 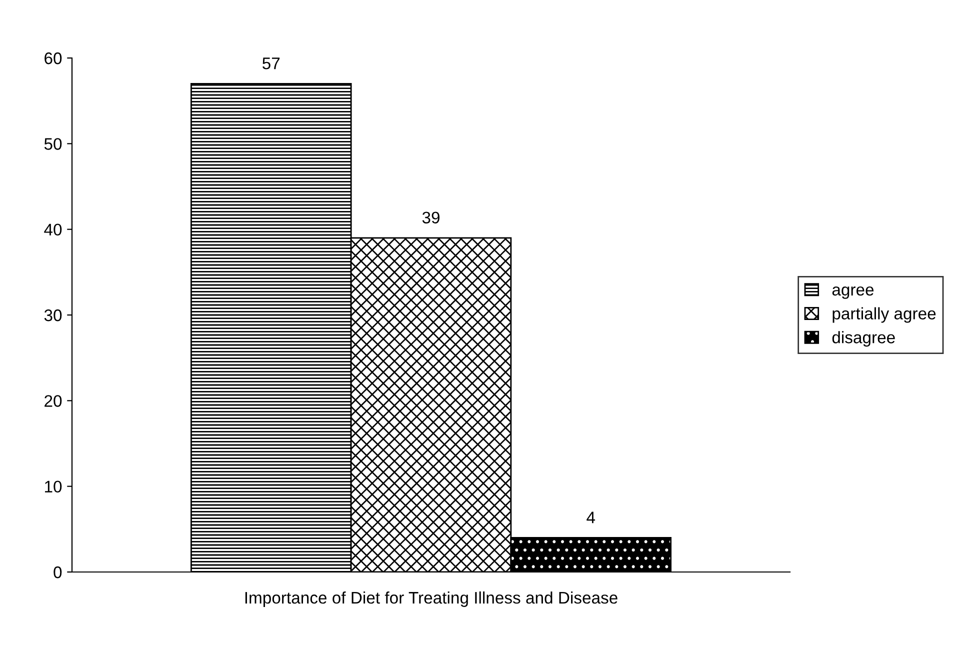 I want to click on data-label: 57, so click(x=271, y=64).